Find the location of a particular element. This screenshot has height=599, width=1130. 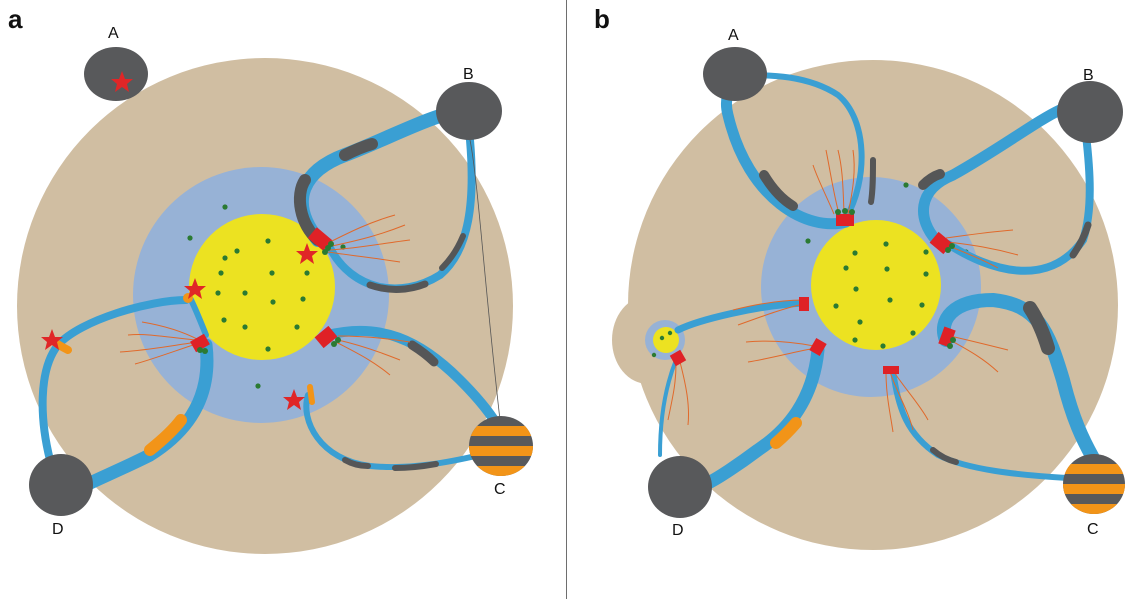

fiber-b is located at coordinates (1006, 189).